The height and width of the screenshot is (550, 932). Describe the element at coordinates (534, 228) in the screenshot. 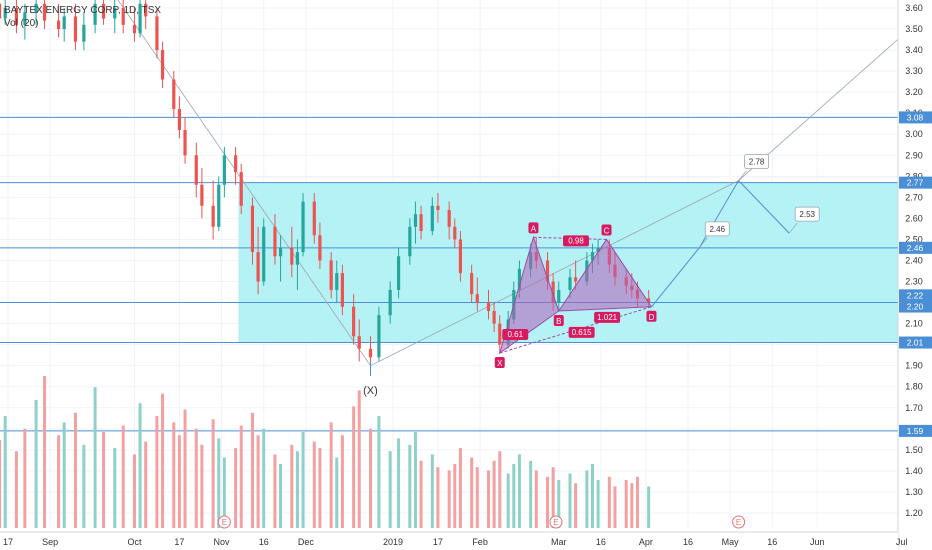

I see `pattern-point-label: A` at that location.